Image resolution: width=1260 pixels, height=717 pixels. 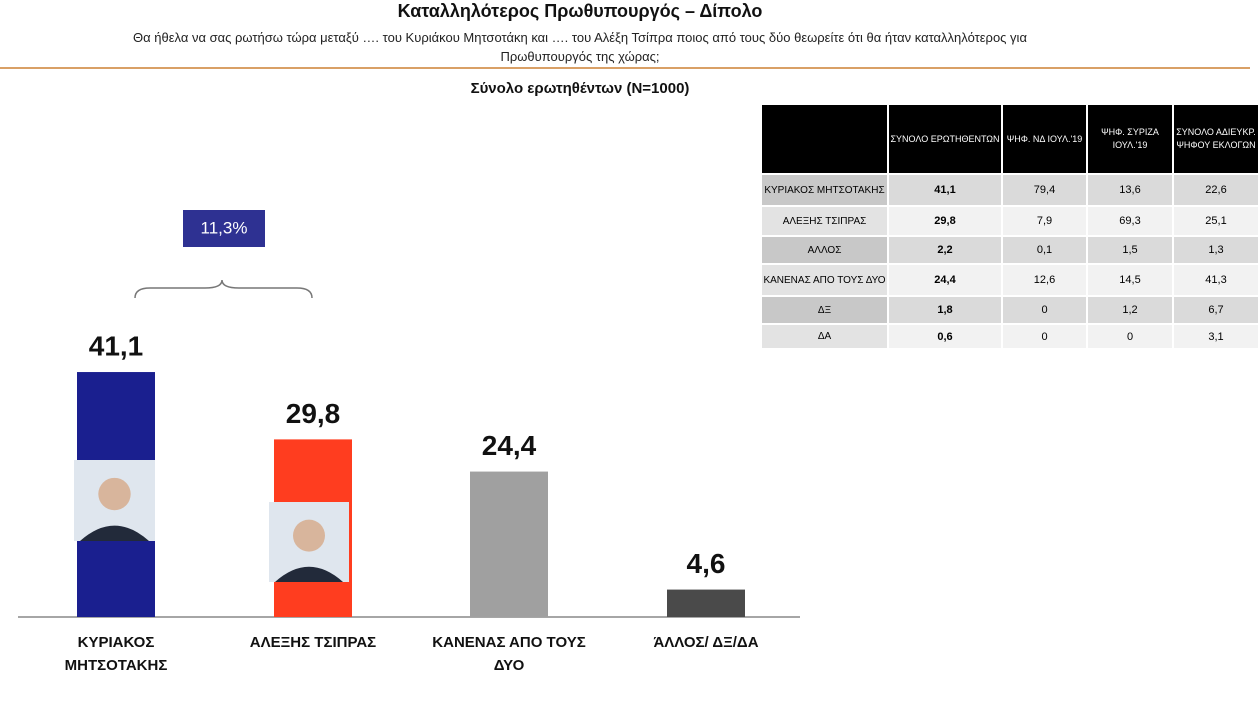 I want to click on page-title: Καταλληλότερος Πρωθυπουργός – Δίπολο, so click(x=580, y=11).